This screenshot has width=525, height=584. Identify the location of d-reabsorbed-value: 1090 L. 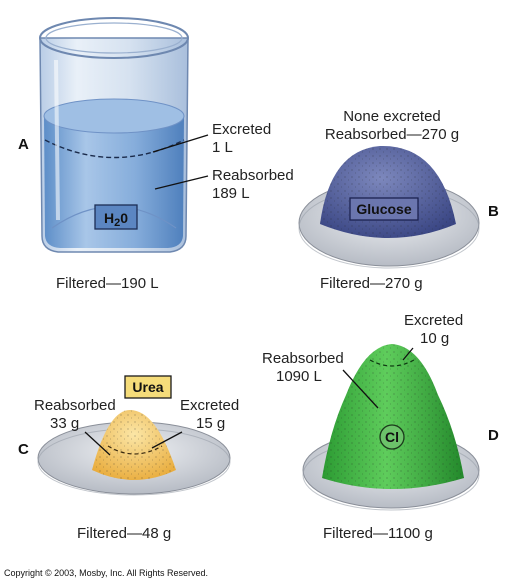
(299, 376).